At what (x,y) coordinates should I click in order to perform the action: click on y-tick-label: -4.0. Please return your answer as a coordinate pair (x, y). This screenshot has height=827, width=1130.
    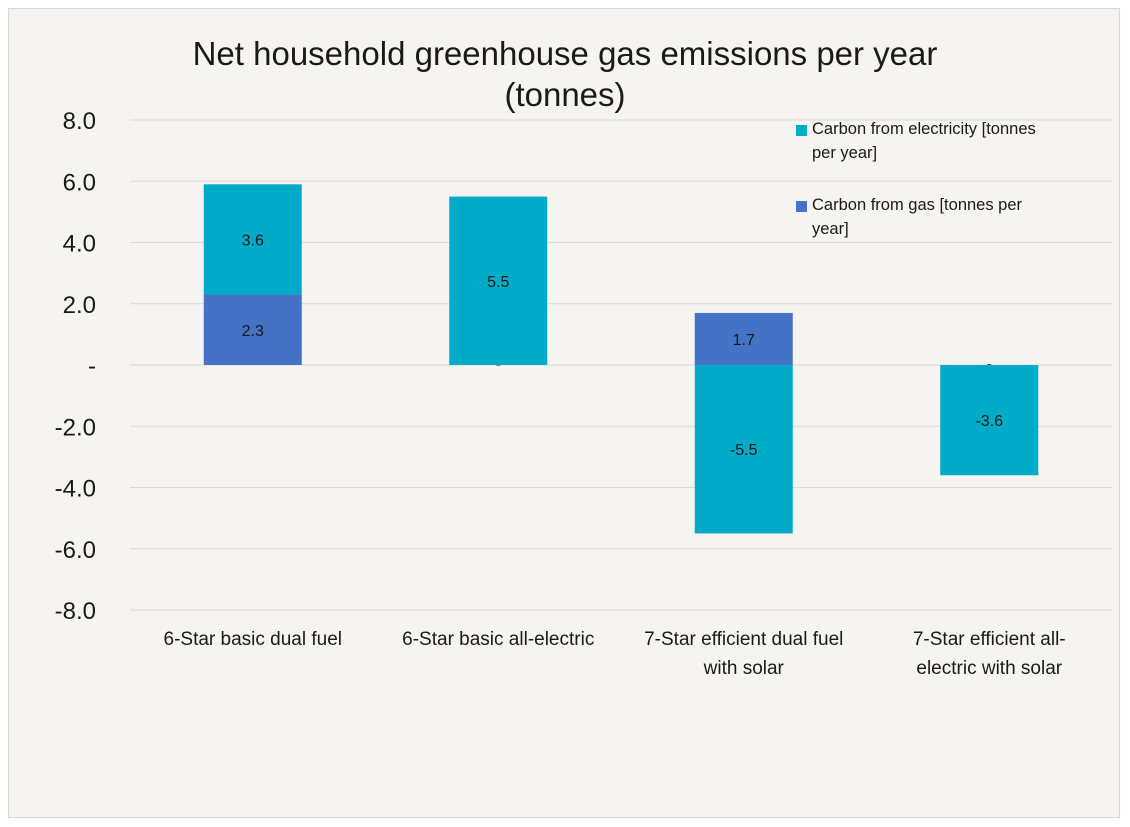
    Looking at the image, I should click on (75, 489).